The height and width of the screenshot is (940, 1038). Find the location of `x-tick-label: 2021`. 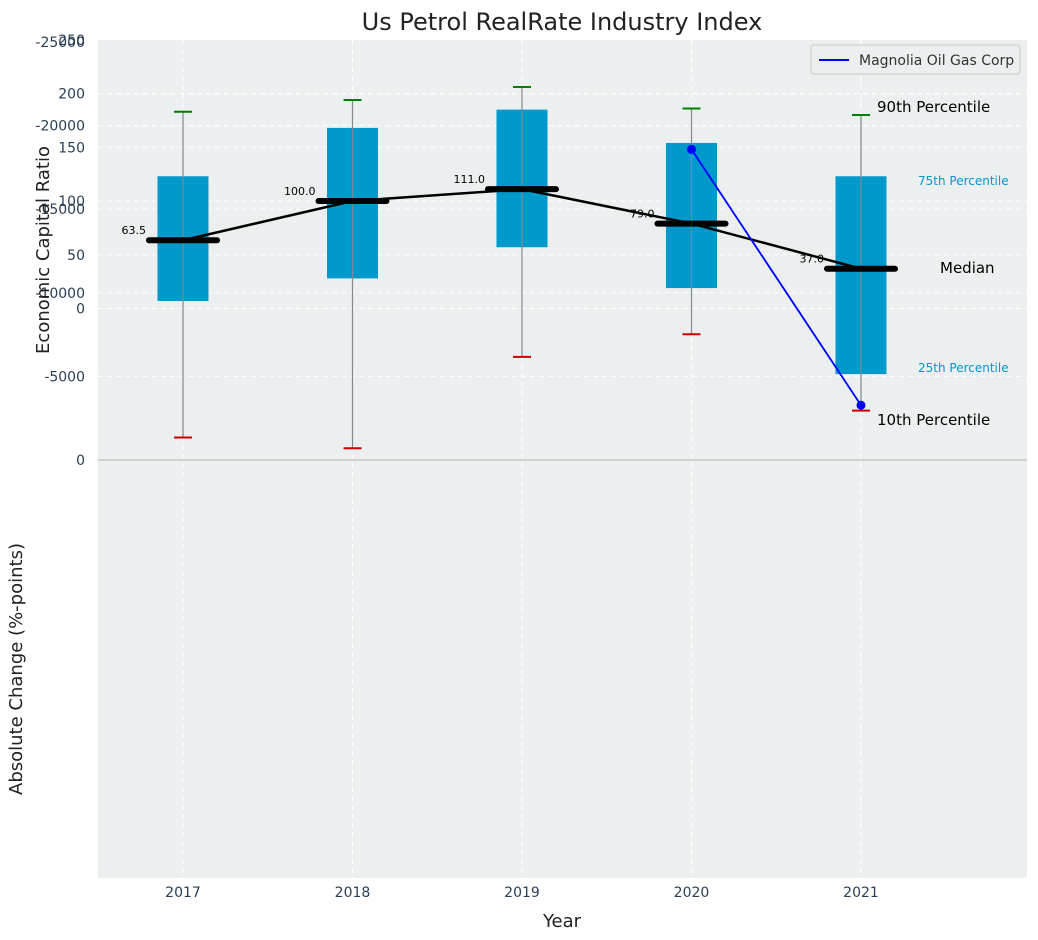

x-tick-label: 2021 is located at coordinates (861, 893).